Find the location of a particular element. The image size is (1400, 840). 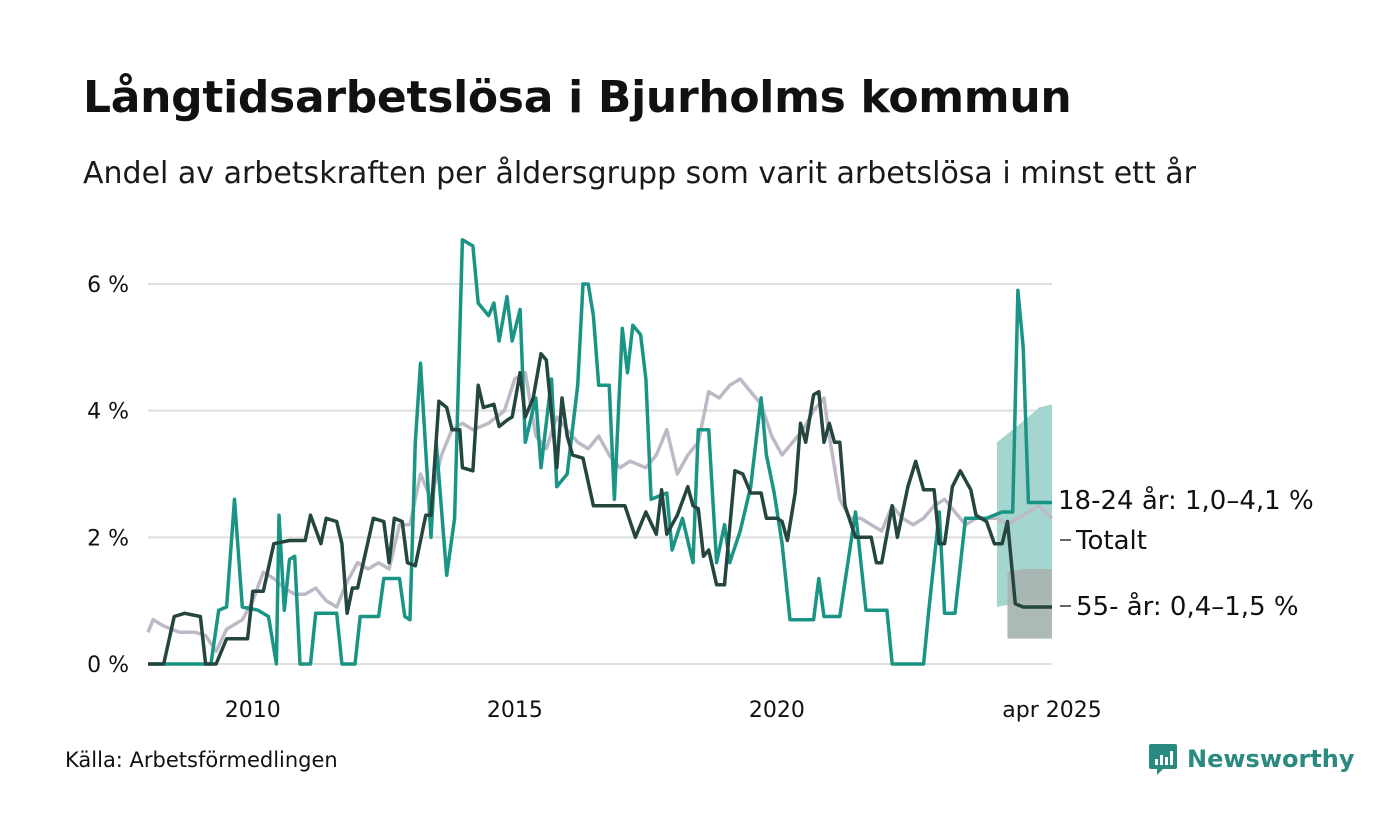

brand-name: Newsworthy is located at coordinates (1271, 759).